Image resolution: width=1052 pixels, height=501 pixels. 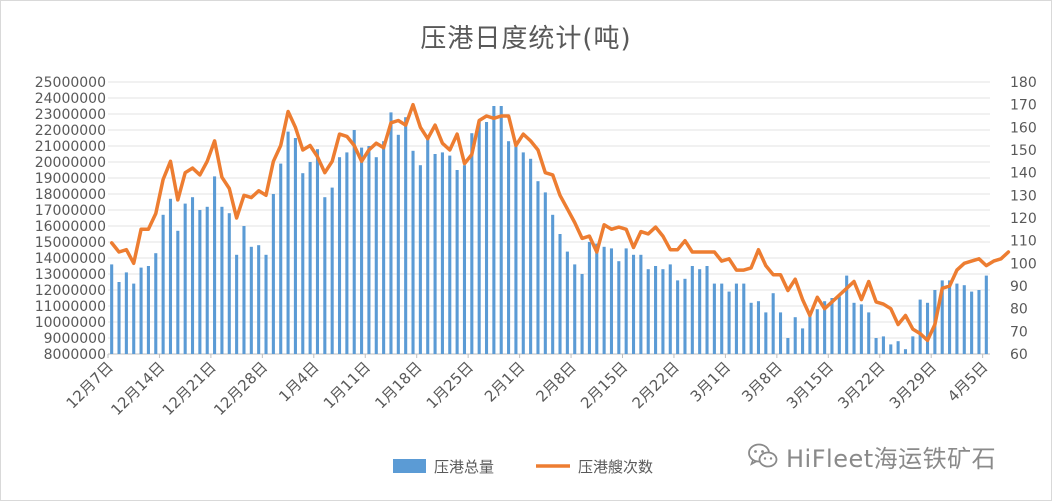 What do you see at coordinates (1023, 242) in the screenshot?
I see `y2-tick-label: 110` at bounding box center [1023, 242].